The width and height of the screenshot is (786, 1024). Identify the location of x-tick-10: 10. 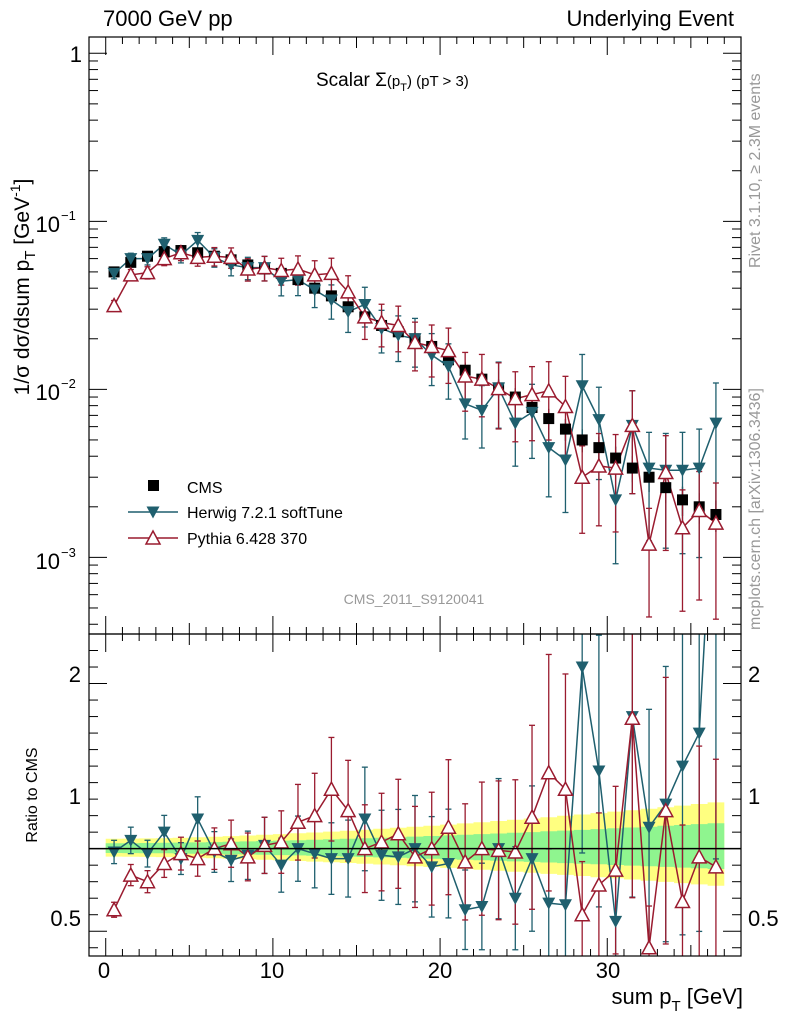
(272, 970).